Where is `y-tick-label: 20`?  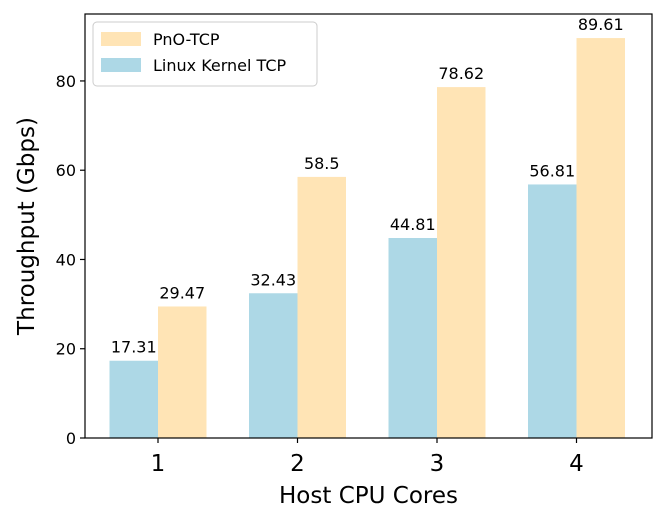 y-tick-label: 20 is located at coordinates (66, 349).